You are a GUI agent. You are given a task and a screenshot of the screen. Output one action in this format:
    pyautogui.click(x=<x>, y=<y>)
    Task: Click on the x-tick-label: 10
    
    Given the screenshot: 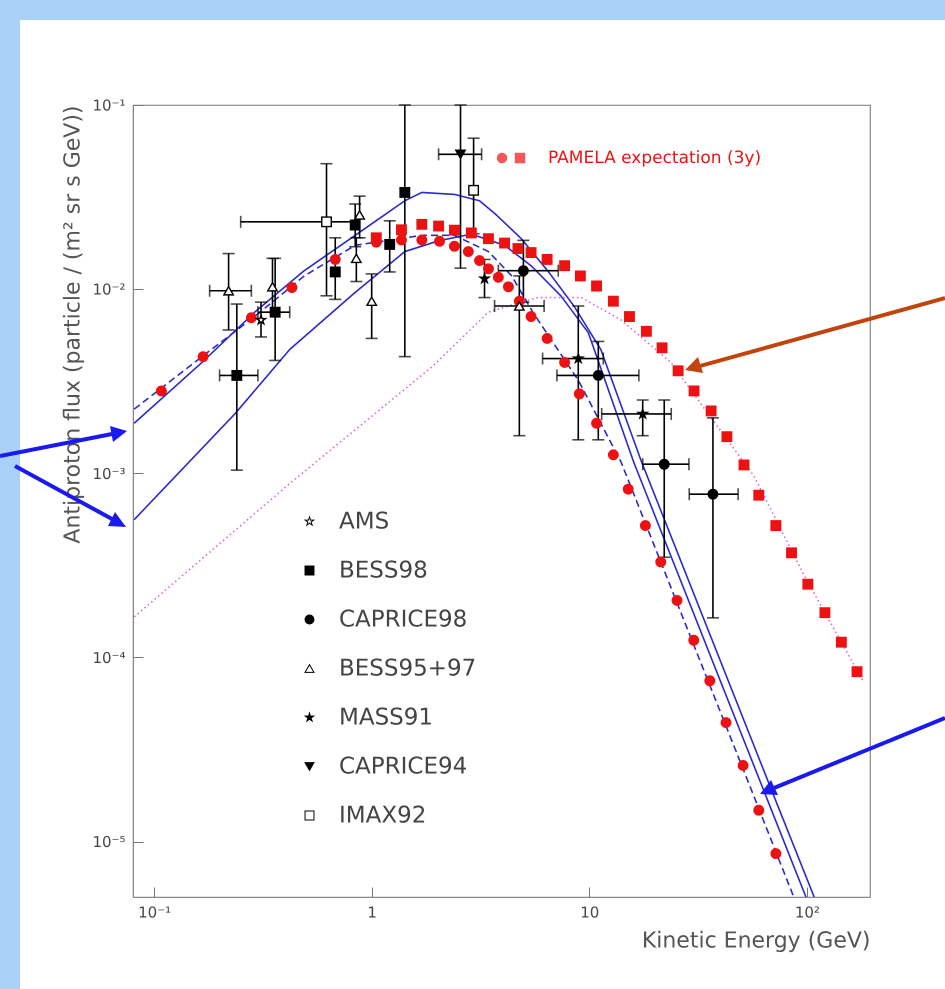 What is the action you would take?
    pyautogui.click(x=590, y=913)
    